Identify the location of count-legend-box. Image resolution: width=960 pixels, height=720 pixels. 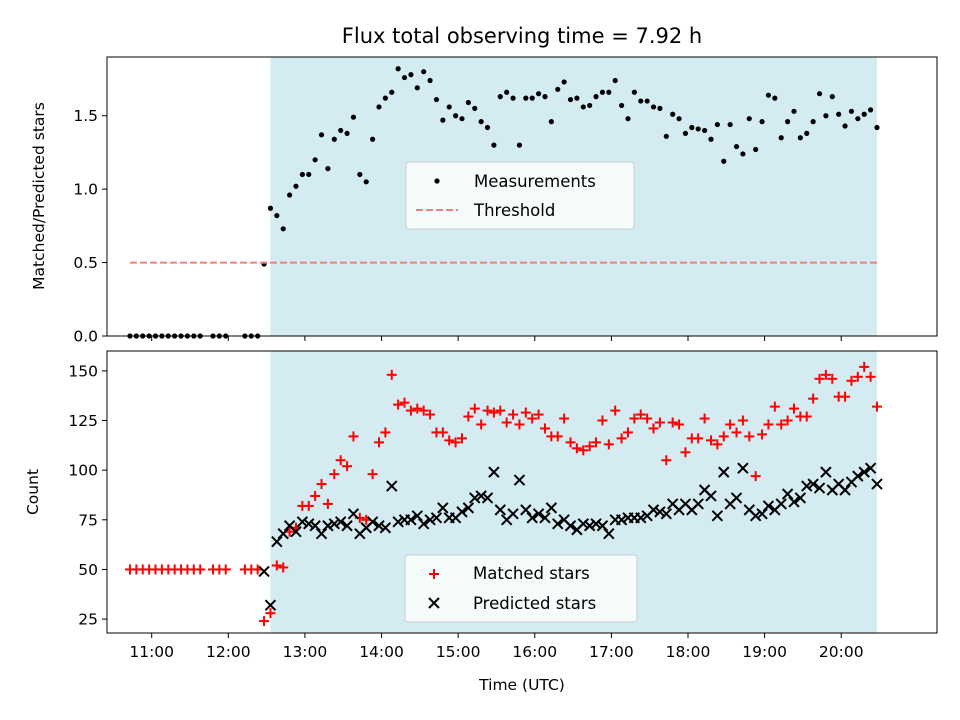
(521, 588).